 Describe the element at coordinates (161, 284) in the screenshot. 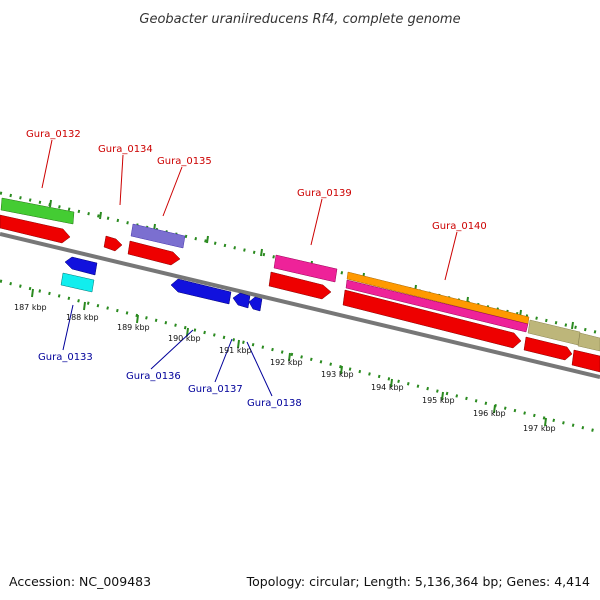

I see `reverse-feature-track` at that location.